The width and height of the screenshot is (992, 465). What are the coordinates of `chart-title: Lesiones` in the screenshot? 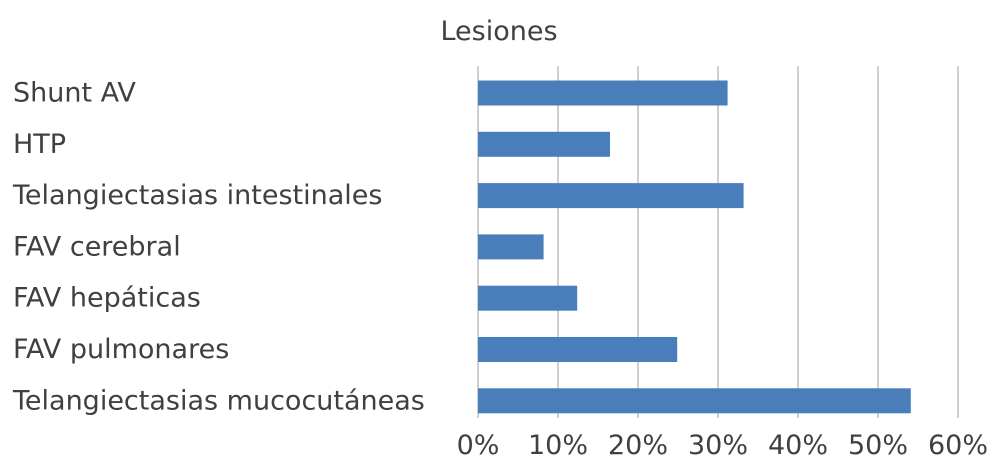 It's located at (498, 31).